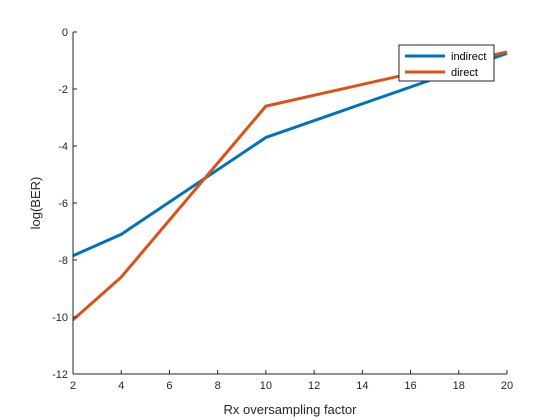 The width and height of the screenshot is (560, 420). I want to click on x-tick-label: 12, so click(314, 386).